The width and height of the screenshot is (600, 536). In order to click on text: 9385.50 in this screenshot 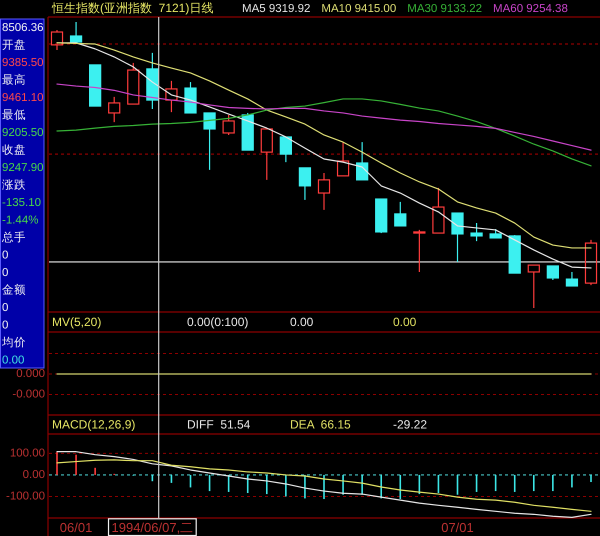, I will do `click(23, 63)`.